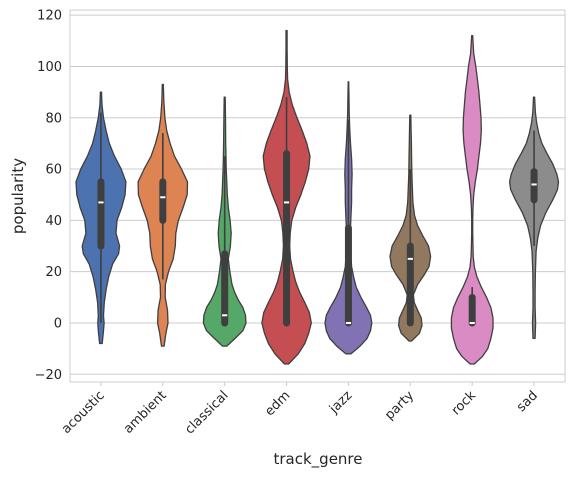  What do you see at coordinates (527, 401) in the screenshot?
I see `x-tick-label: sad` at bounding box center [527, 401].